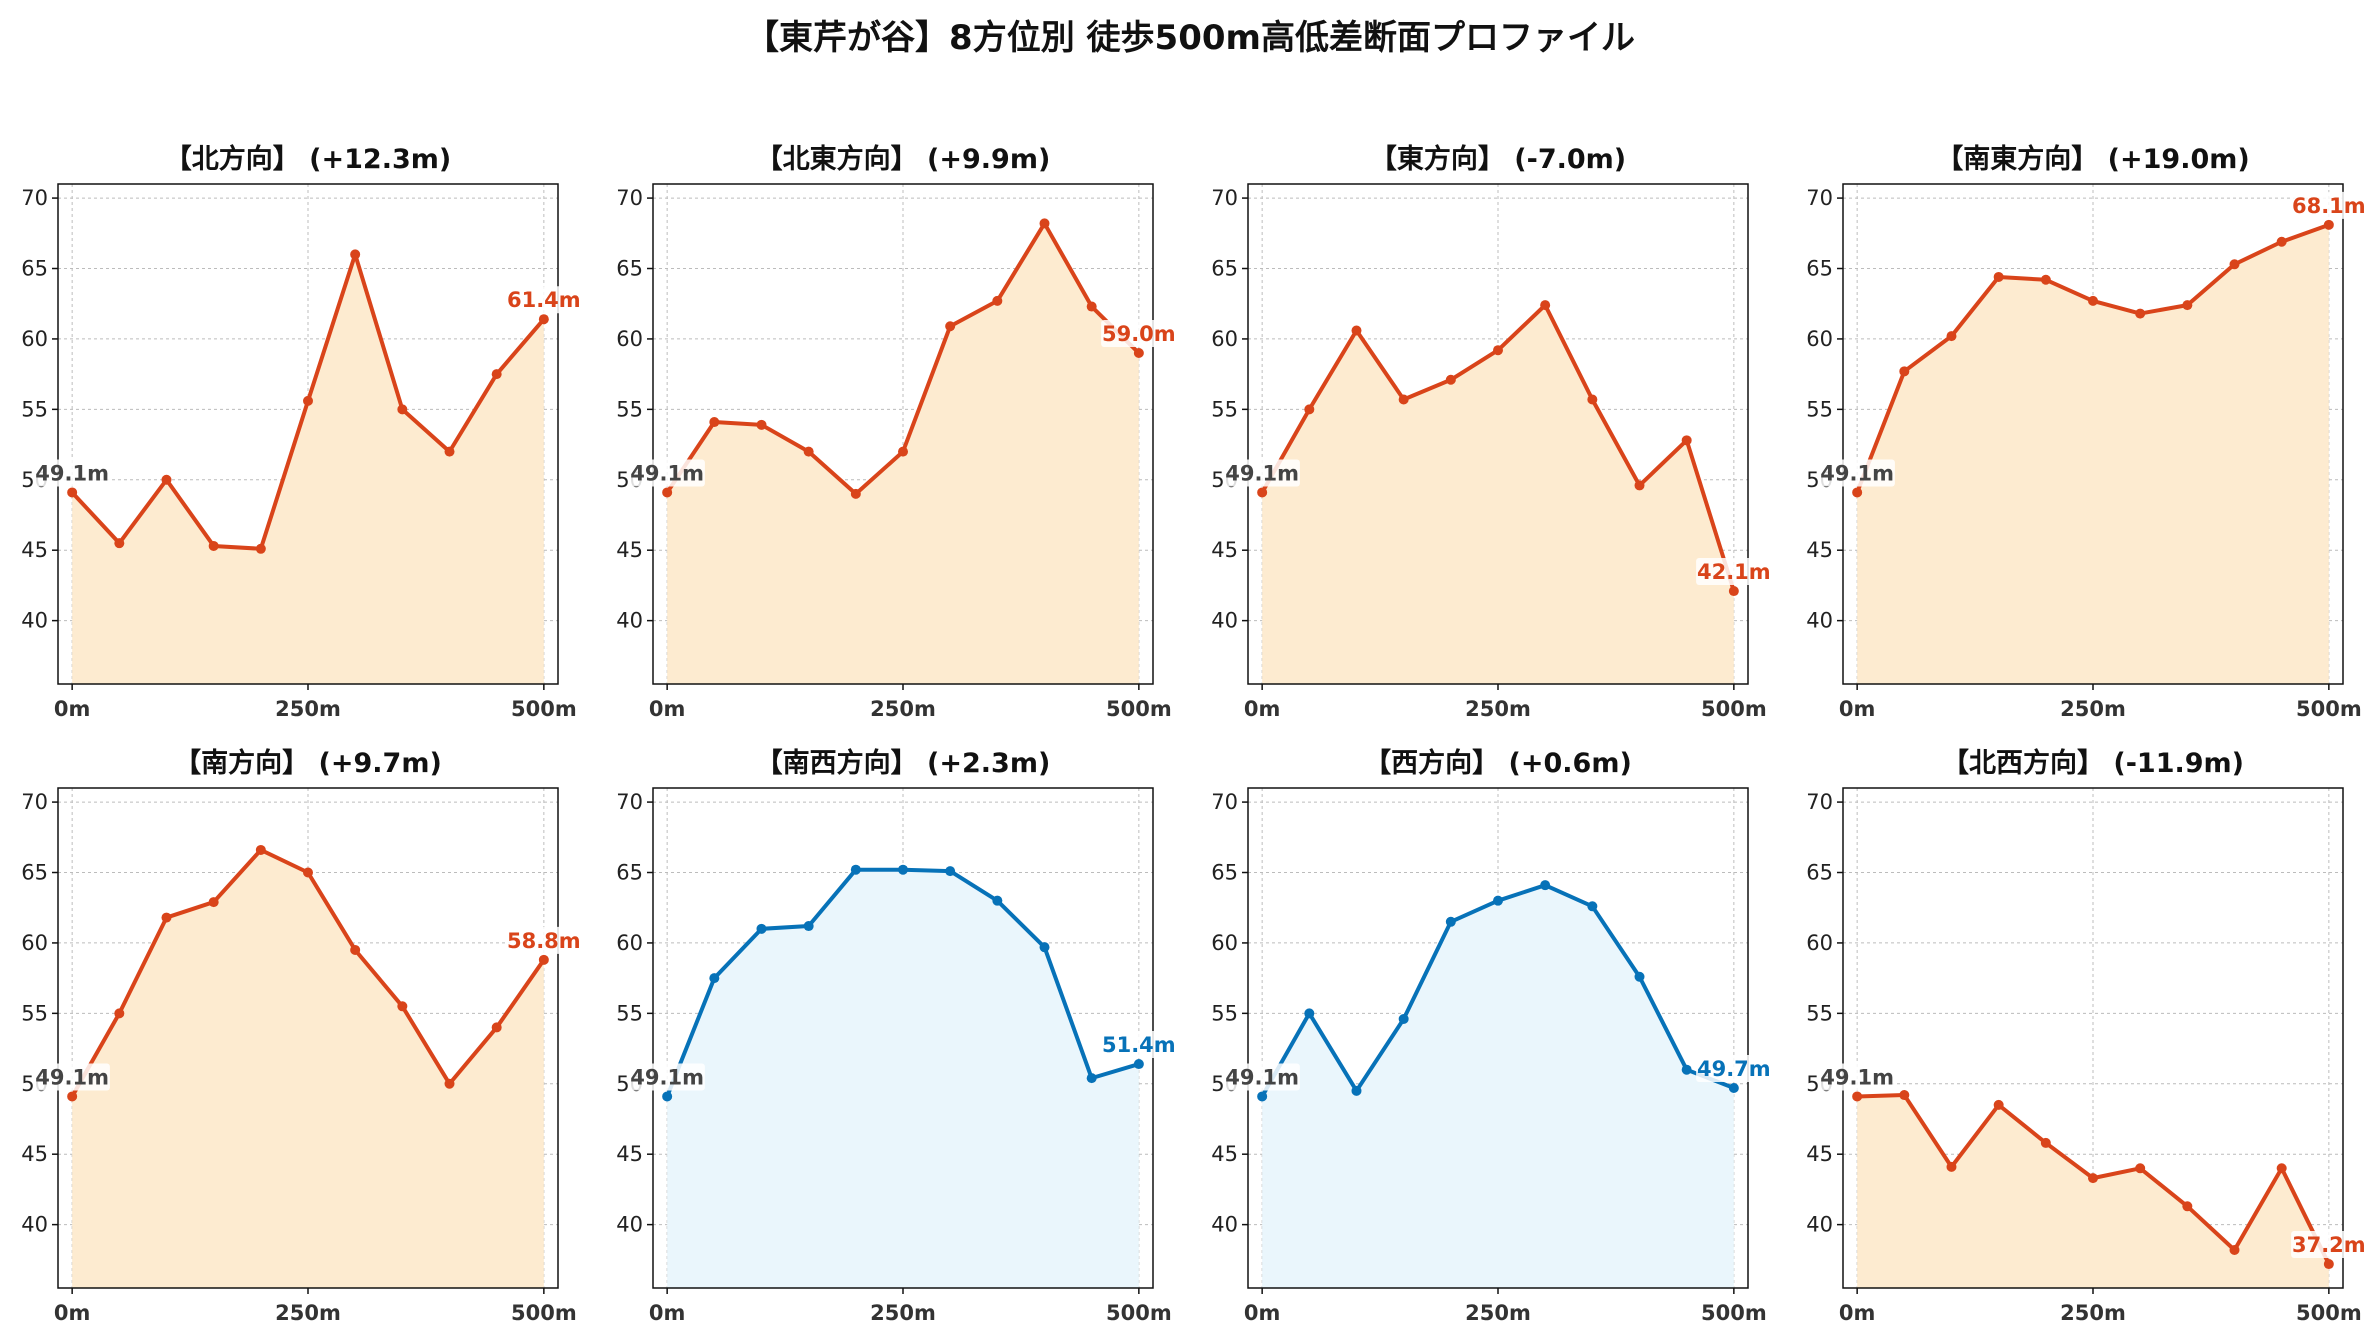  Describe the element at coordinates (544, 300) in the screenshot. I see `end-value-label: 61.4m` at that location.